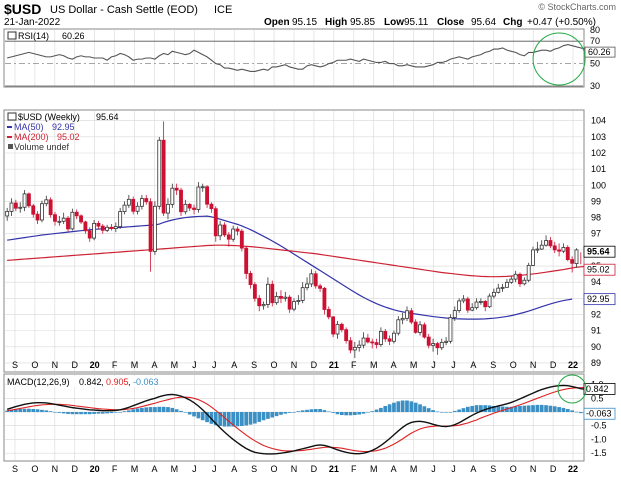  Describe the element at coordinates (362, 22) in the screenshot. I see `high-value: 95.85` at that location.